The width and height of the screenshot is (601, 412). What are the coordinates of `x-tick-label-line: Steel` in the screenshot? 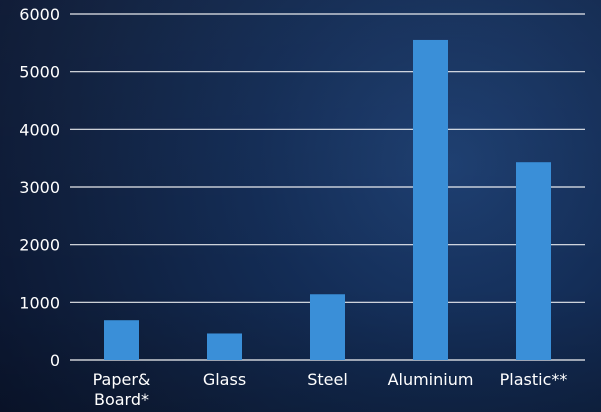 It's located at (327, 379).